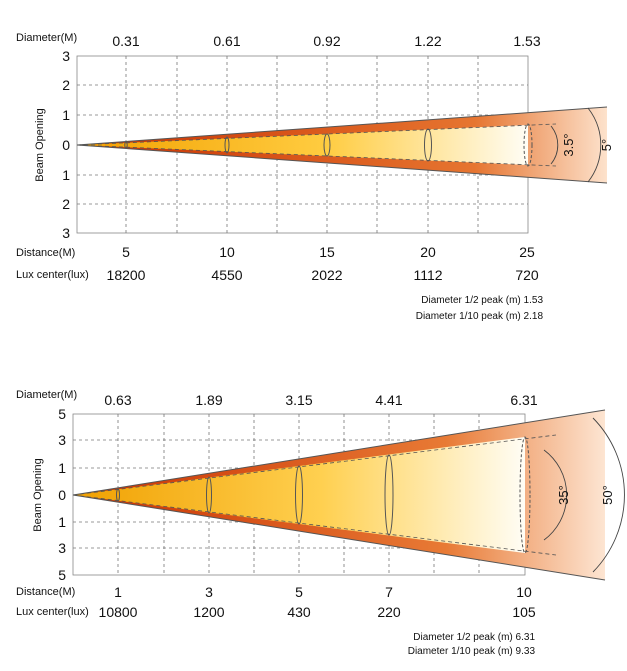 This screenshot has height=671, width=627. Describe the element at coordinates (427, 275) in the screenshot. I see `lux-value: 1112` at that location.